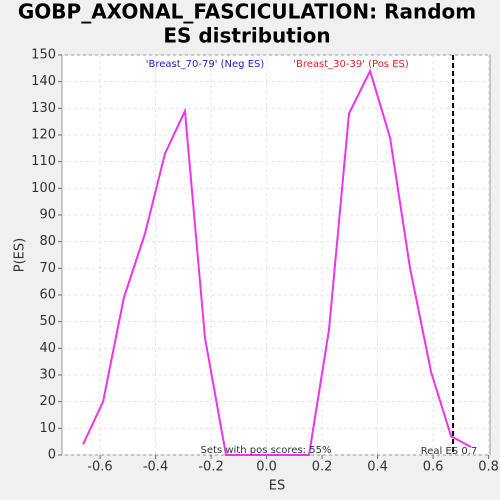 The height and width of the screenshot is (500, 500). What do you see at coordinates (47, 241) in the screenshot?
I see `y-tick-label: 80` at bounding box center [47, 241].